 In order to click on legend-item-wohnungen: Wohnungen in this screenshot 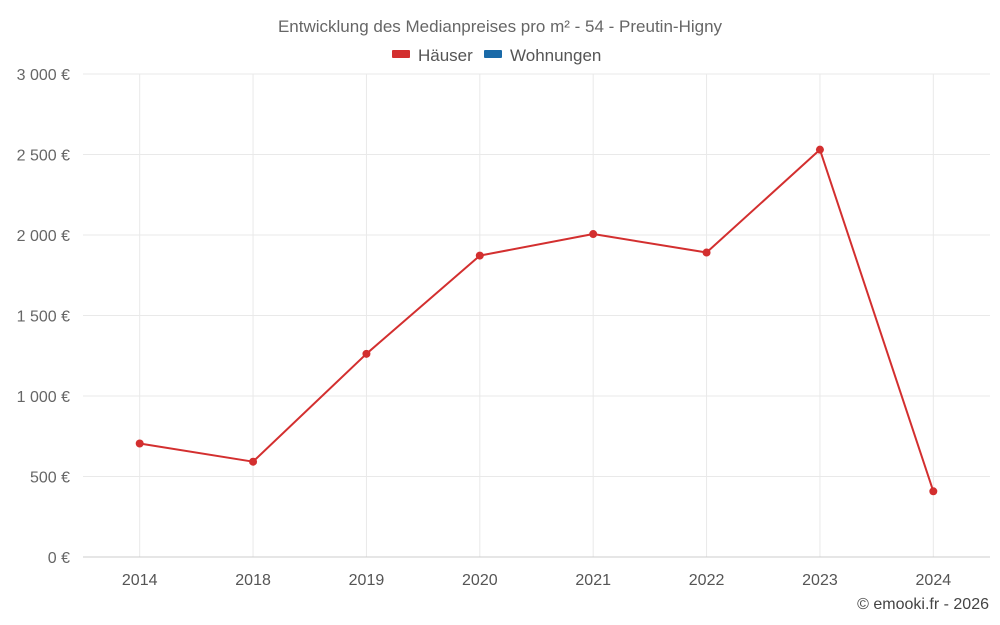, I will do `click(542, 55)`.